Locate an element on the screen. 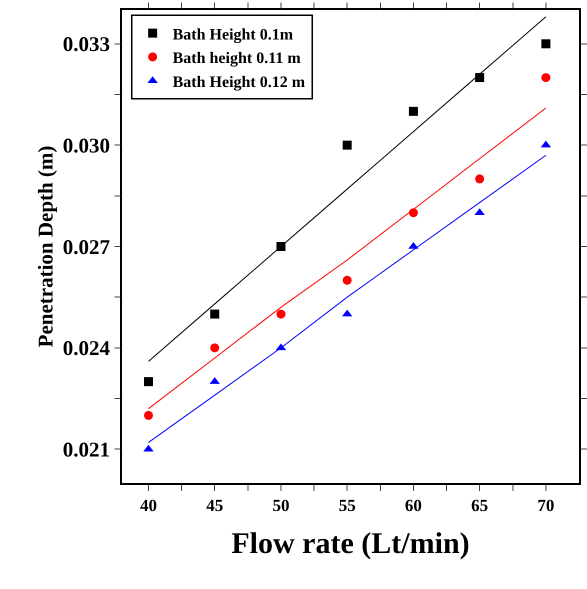 Image resolution: width=587 pixels, height=589 pixels. x-tick-label: 60 is located at coordinates (413, 506).